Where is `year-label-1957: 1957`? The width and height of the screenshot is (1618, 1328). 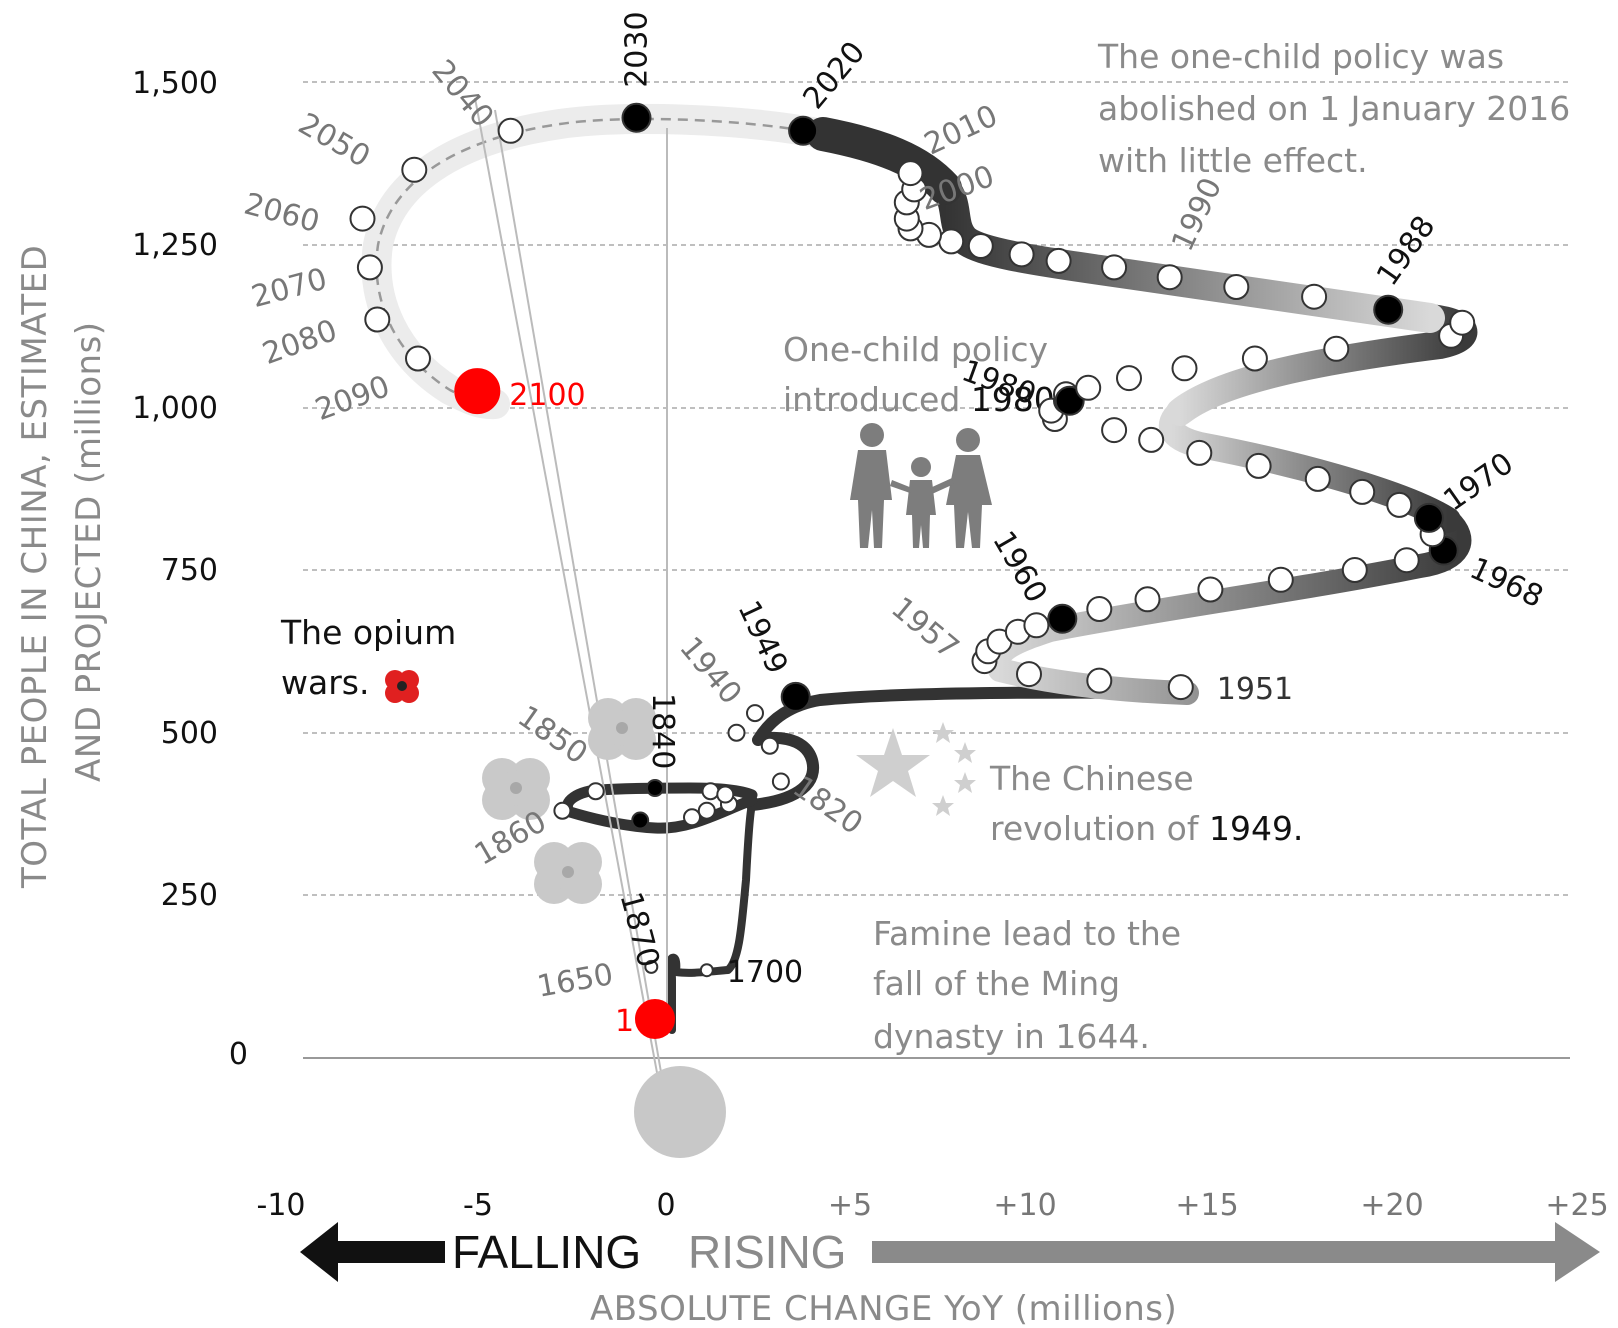 year-label-1957: 1957 is located at coordinates (924, 628).